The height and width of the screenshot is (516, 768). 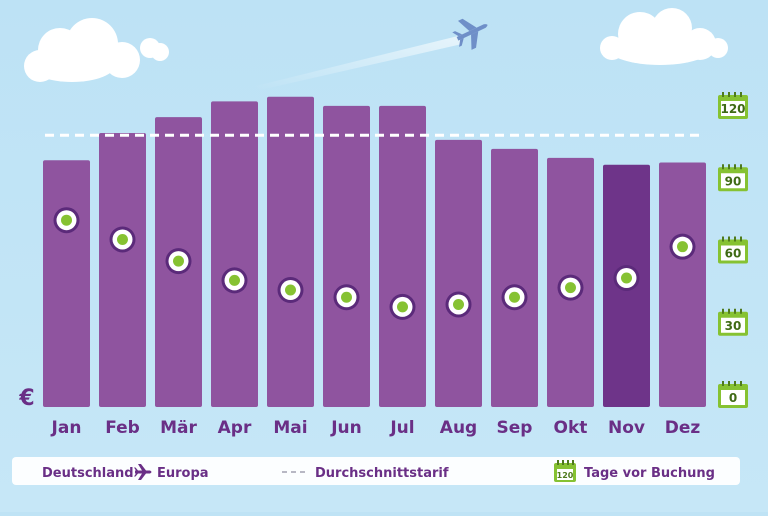 I want to click on legend-days-label: Tage vor Buchung, so click(x=649, y=473).